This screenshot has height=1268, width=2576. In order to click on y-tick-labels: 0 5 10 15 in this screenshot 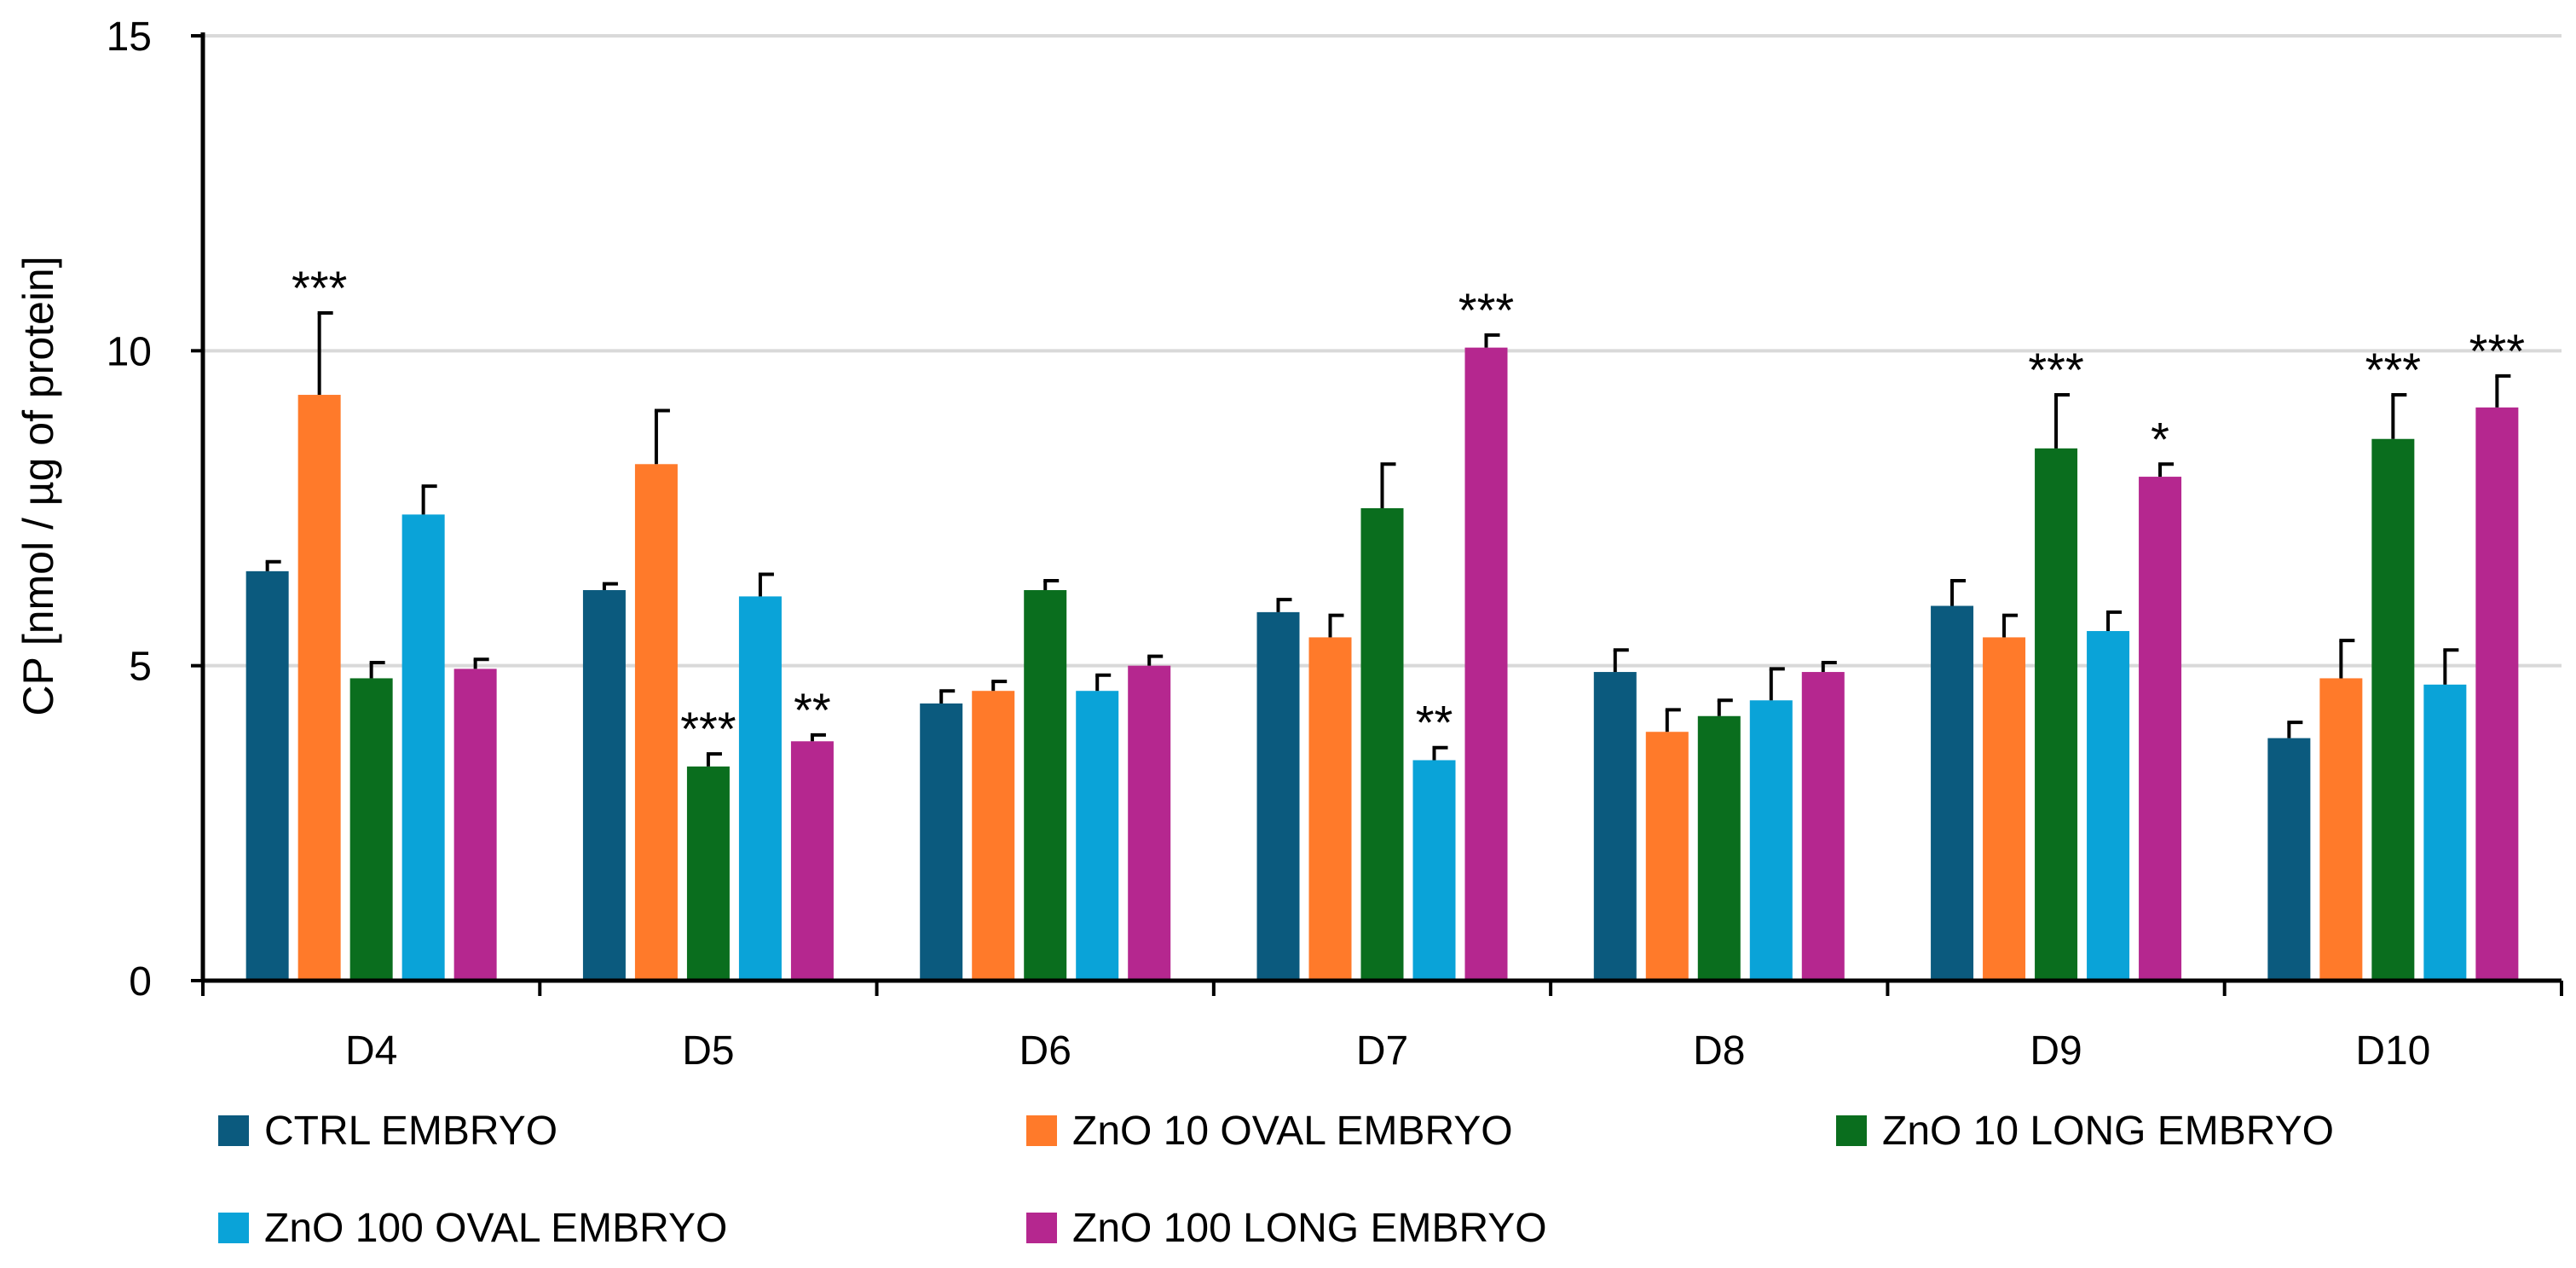, I will do `click(129, 510)`.